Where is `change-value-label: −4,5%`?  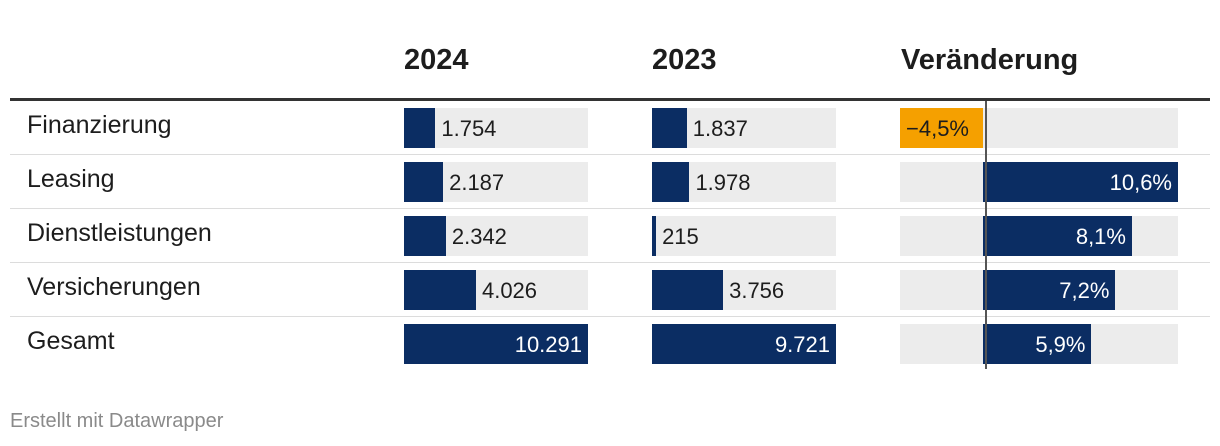
change-value-label: −4,5% is located at coordinates (937, 128).